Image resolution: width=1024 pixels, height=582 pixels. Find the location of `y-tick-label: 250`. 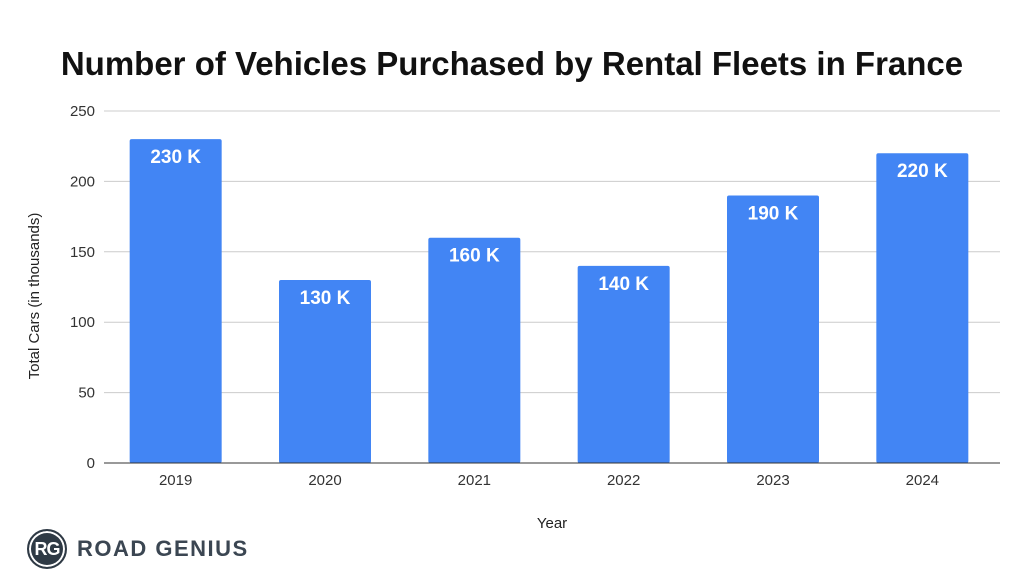

y-tick-label: 250 is located at coordinates (82, 111).